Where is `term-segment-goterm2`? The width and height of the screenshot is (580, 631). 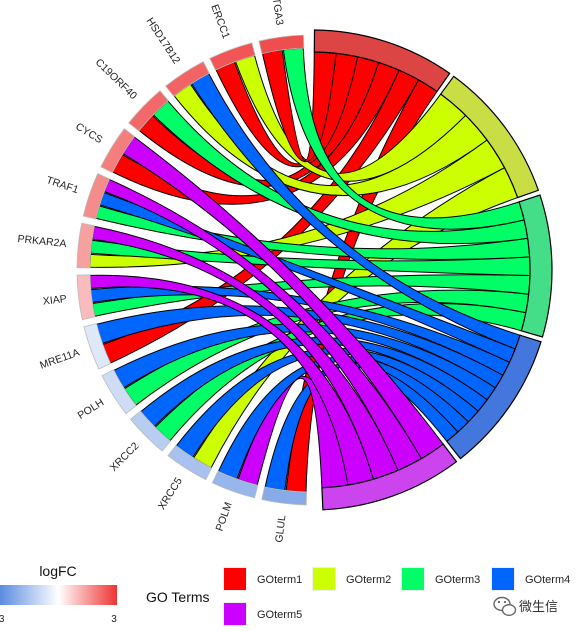
term-segment-goterm2 is located at coordinates (489, 137).